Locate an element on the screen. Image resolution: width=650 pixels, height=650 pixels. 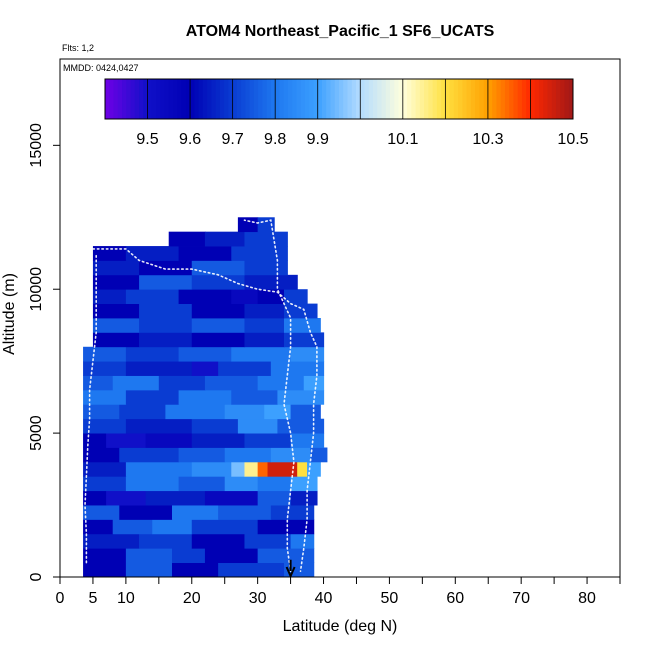
x-axis-label: Latitude (deg N) is located at coordinates (340, 626).